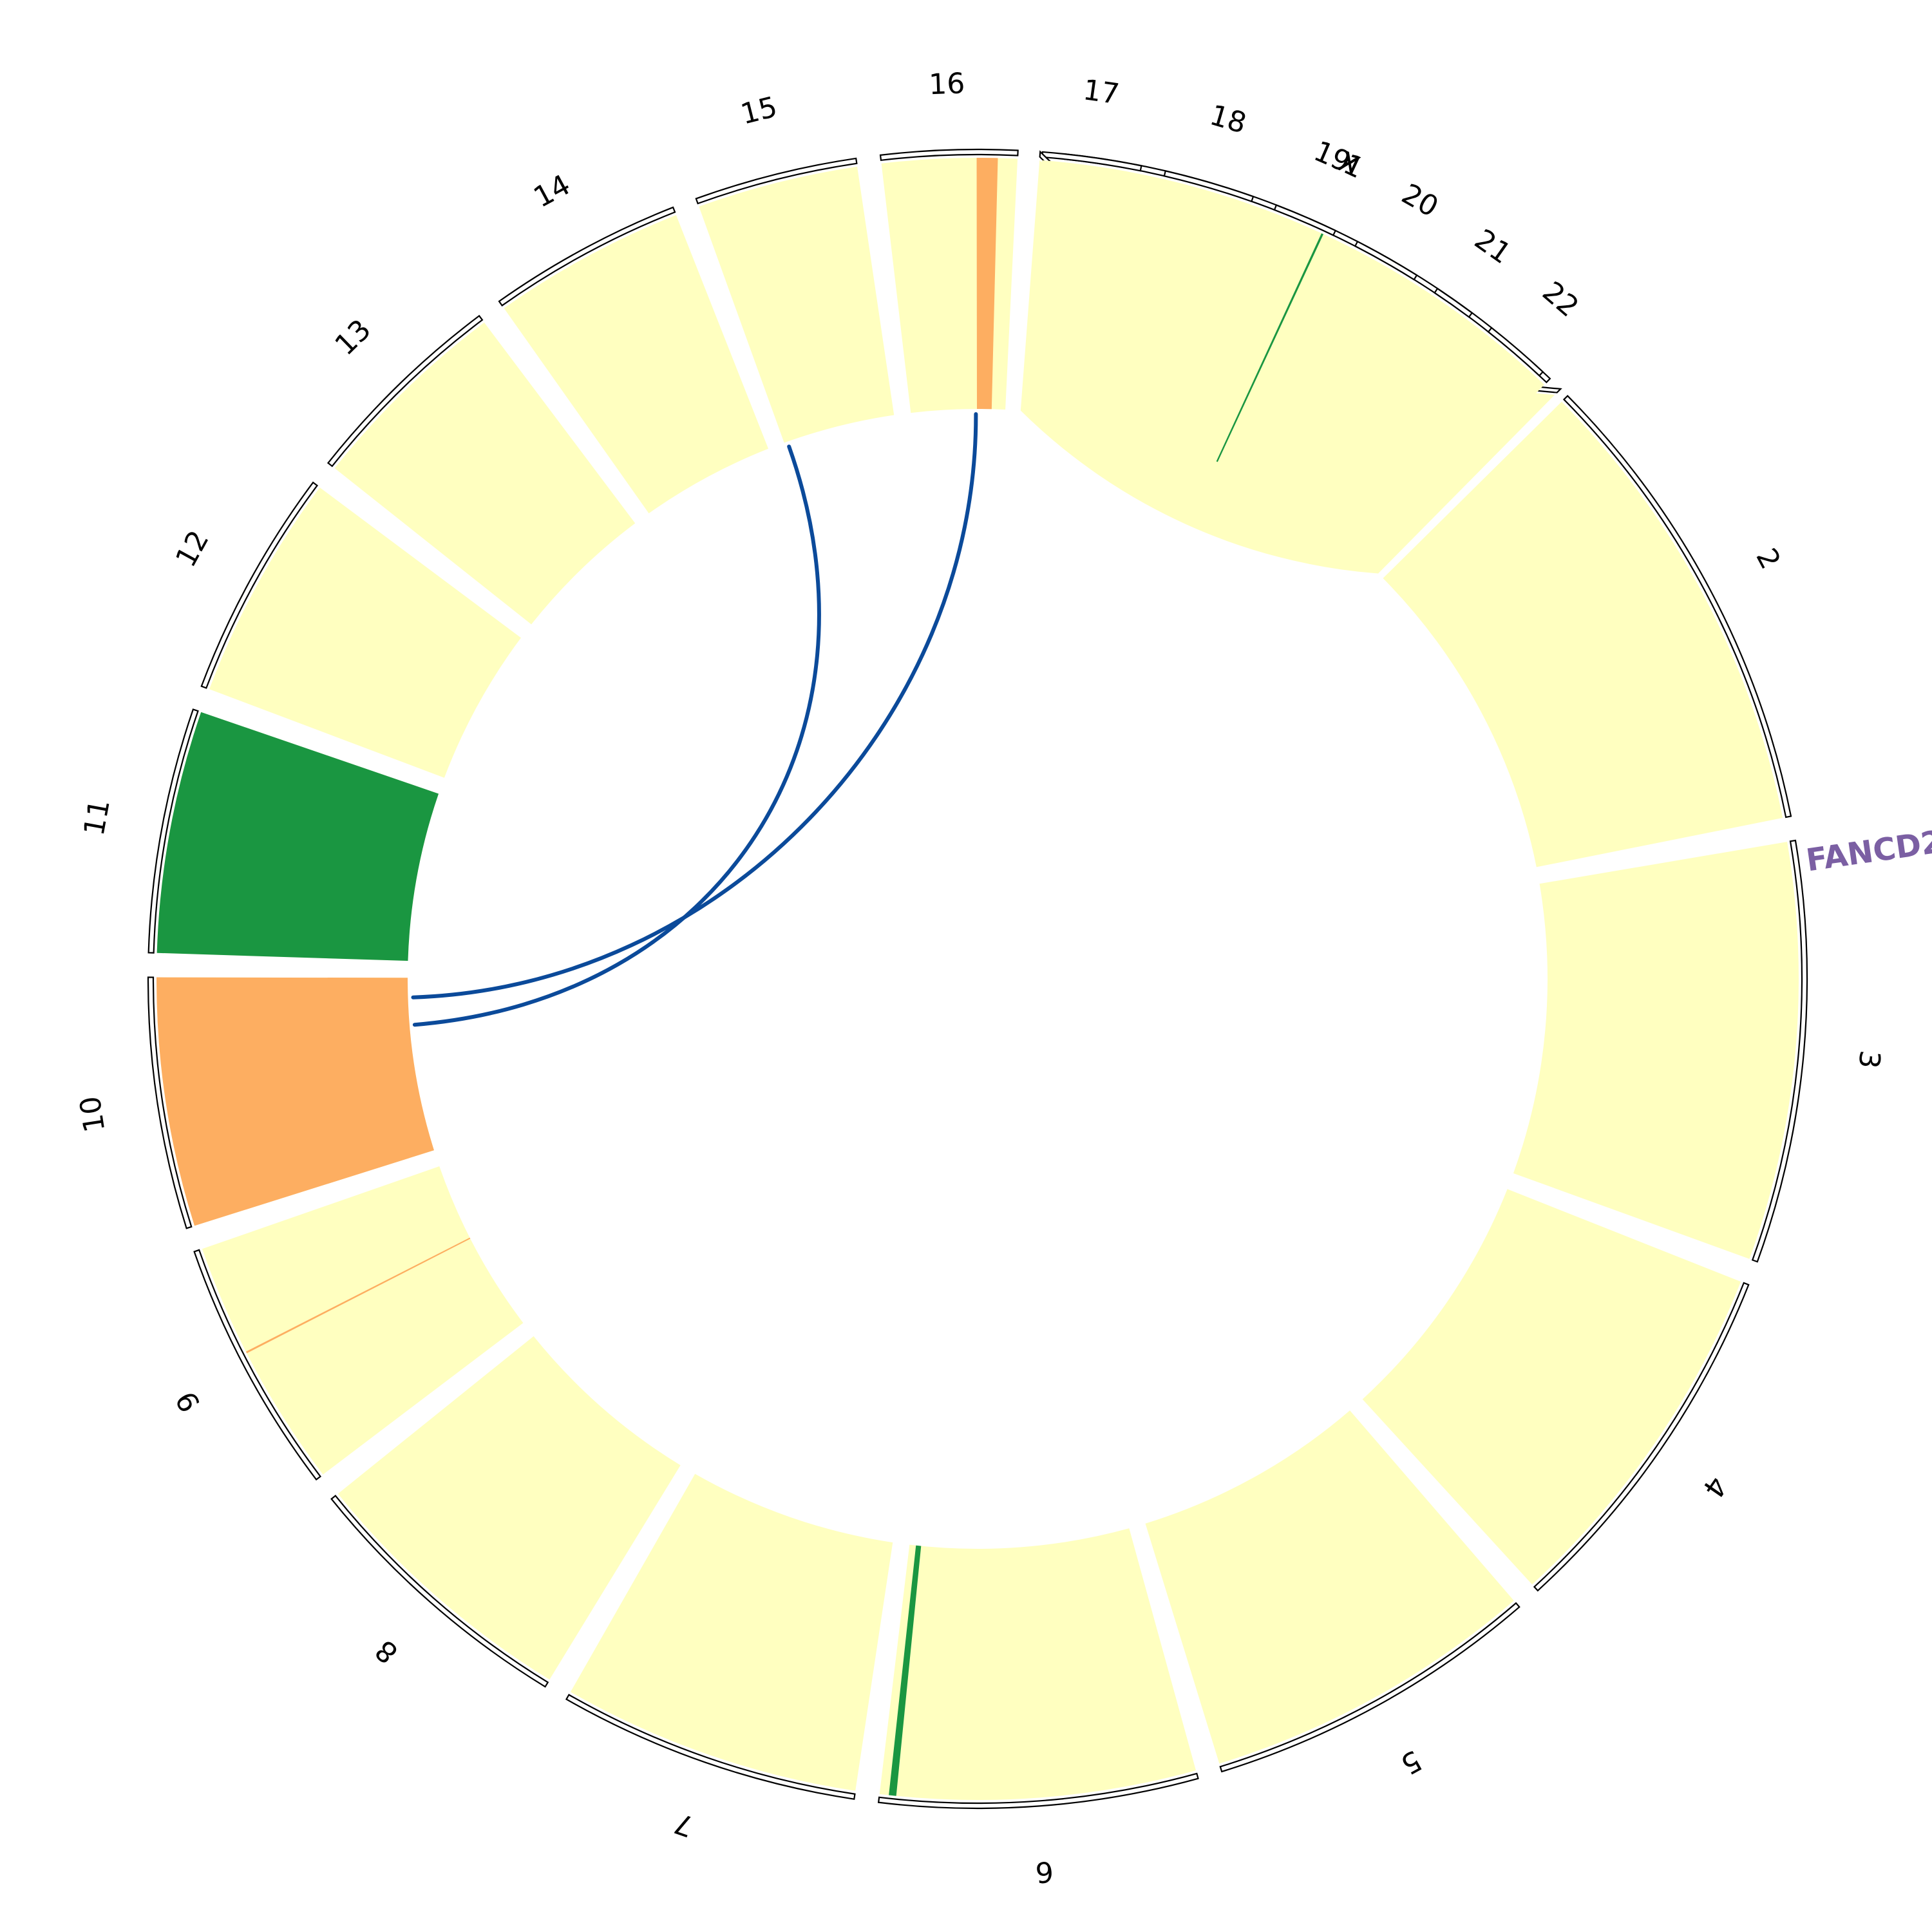 This screenshot has width=1932, height=1932. Describe the element at coordinates (777, 181) in the screenshot. I see `ideogram-segment-chr15` at that location.